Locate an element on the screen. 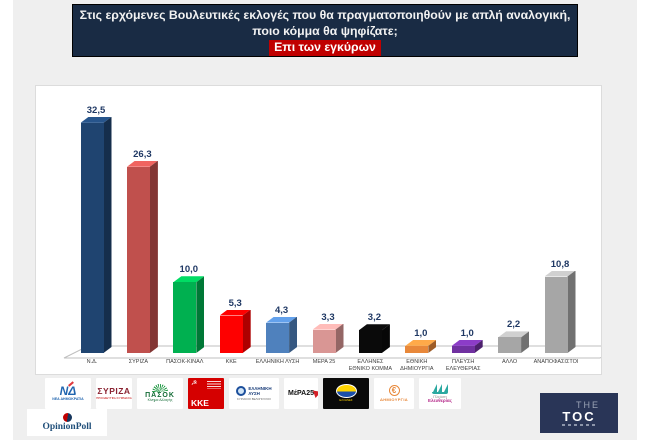 The image size is (650, 440). syriza-caption: ΠΡΟΟΔΕΥΤΙΚΗ ΣΥΜΜΑΧΙΑ is located at coordinates (114, 398).